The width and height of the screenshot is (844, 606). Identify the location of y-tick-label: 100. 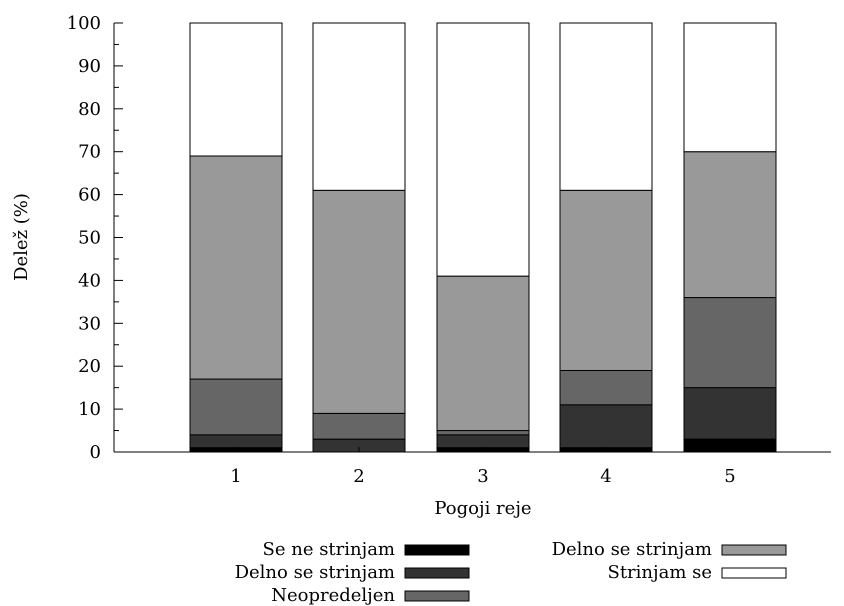
(84, 23).